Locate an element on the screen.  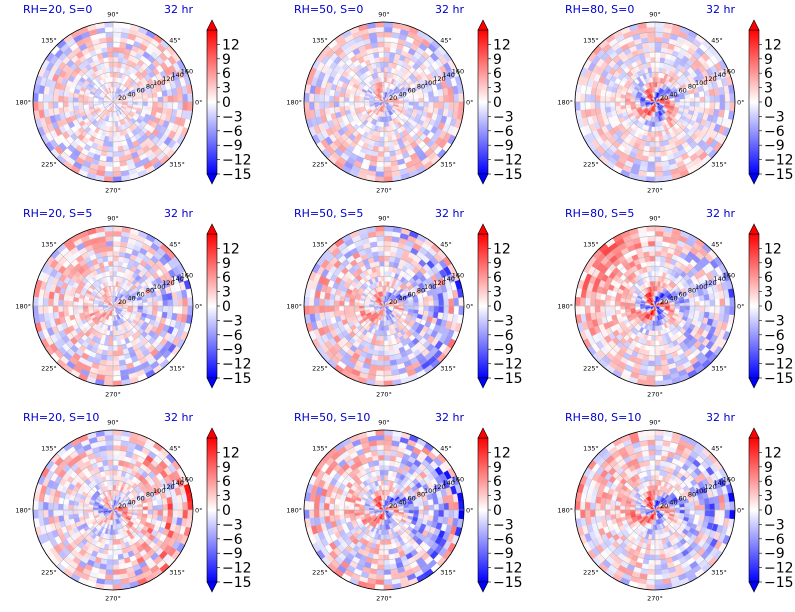
colorbar-tick-label: 6 is located at coordinates (497, 74).